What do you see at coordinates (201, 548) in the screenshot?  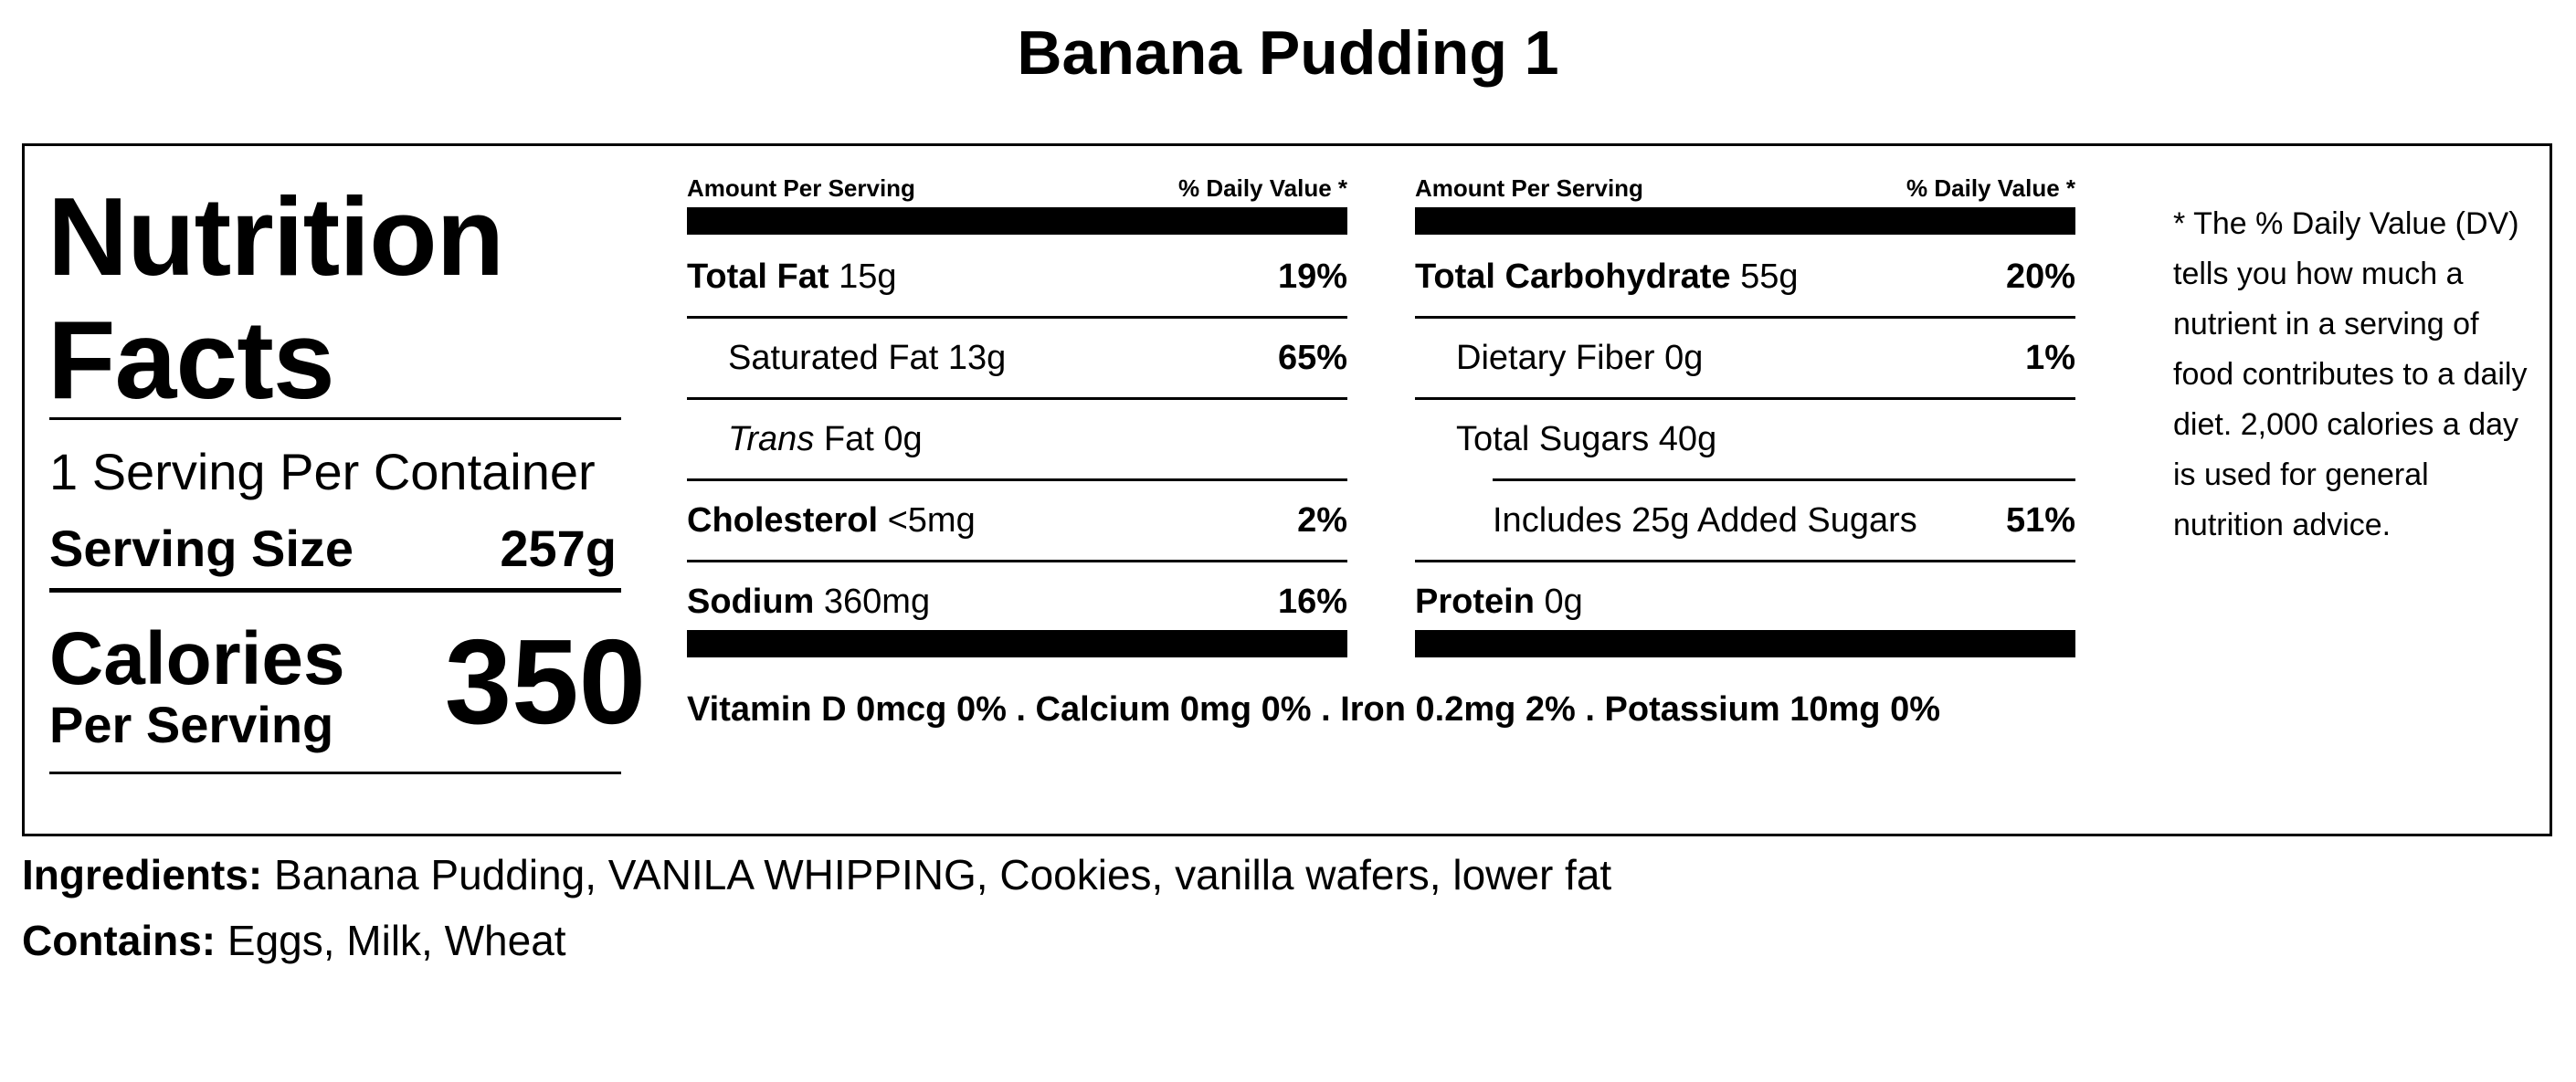 I see `serving-size-label: Serving Size` at bounding box center [201, 548].